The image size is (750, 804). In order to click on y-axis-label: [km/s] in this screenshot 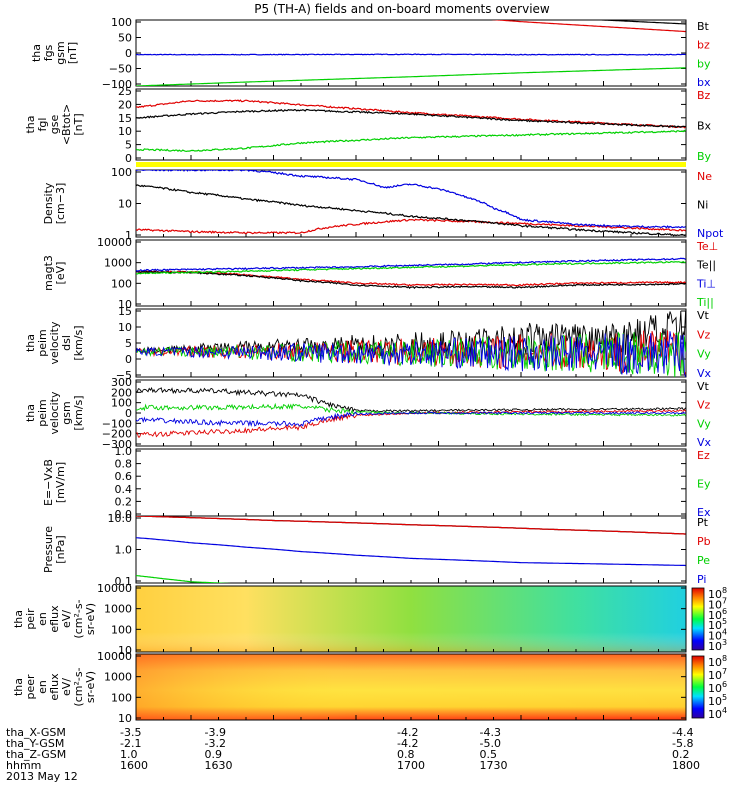, I will do `click(78, 342)`.